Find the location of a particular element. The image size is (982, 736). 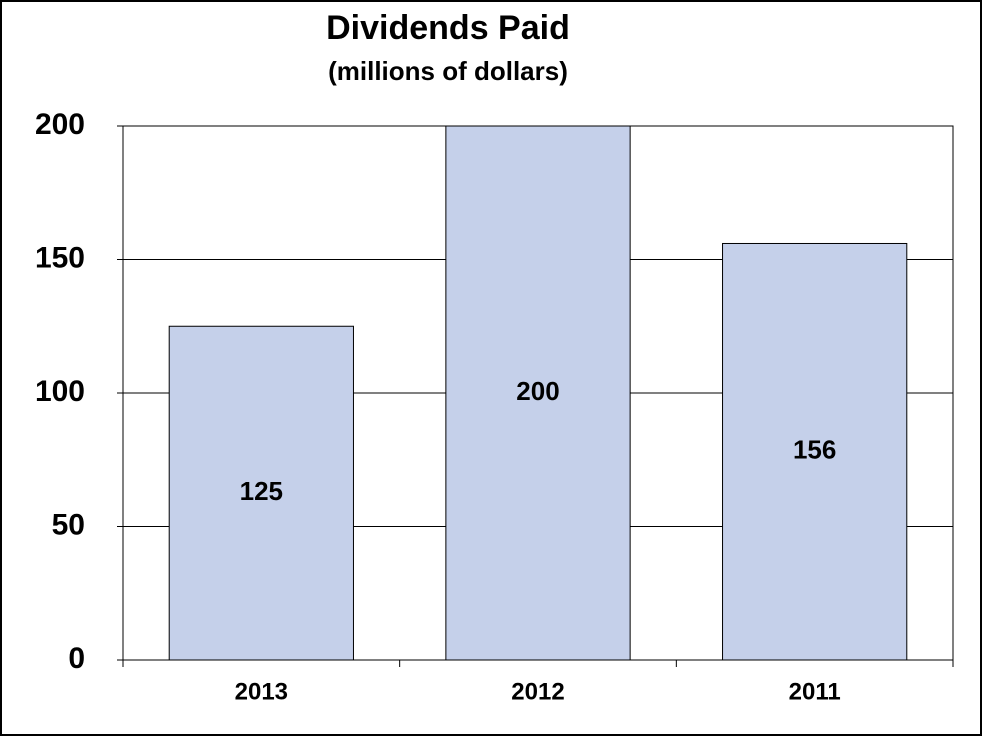

chart-title: Dividends Paid is located at coordinates (448, 28).